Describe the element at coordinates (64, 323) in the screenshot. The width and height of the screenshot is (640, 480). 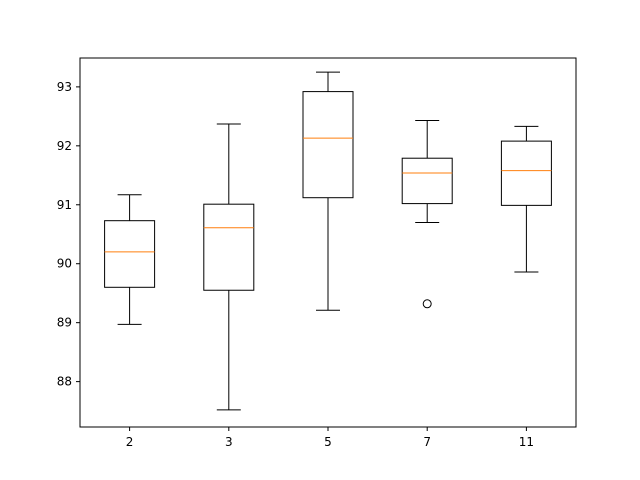
I see `y-tick-label: 89` at that location.